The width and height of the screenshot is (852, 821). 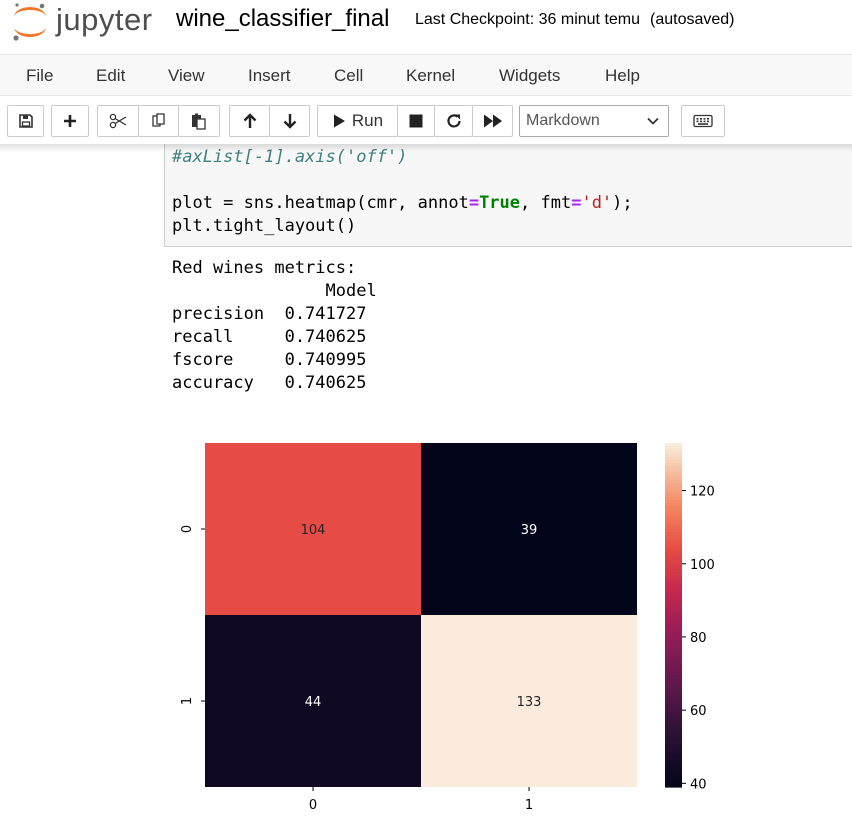 I want to click on paste-icon, so click(x=199, y=121).